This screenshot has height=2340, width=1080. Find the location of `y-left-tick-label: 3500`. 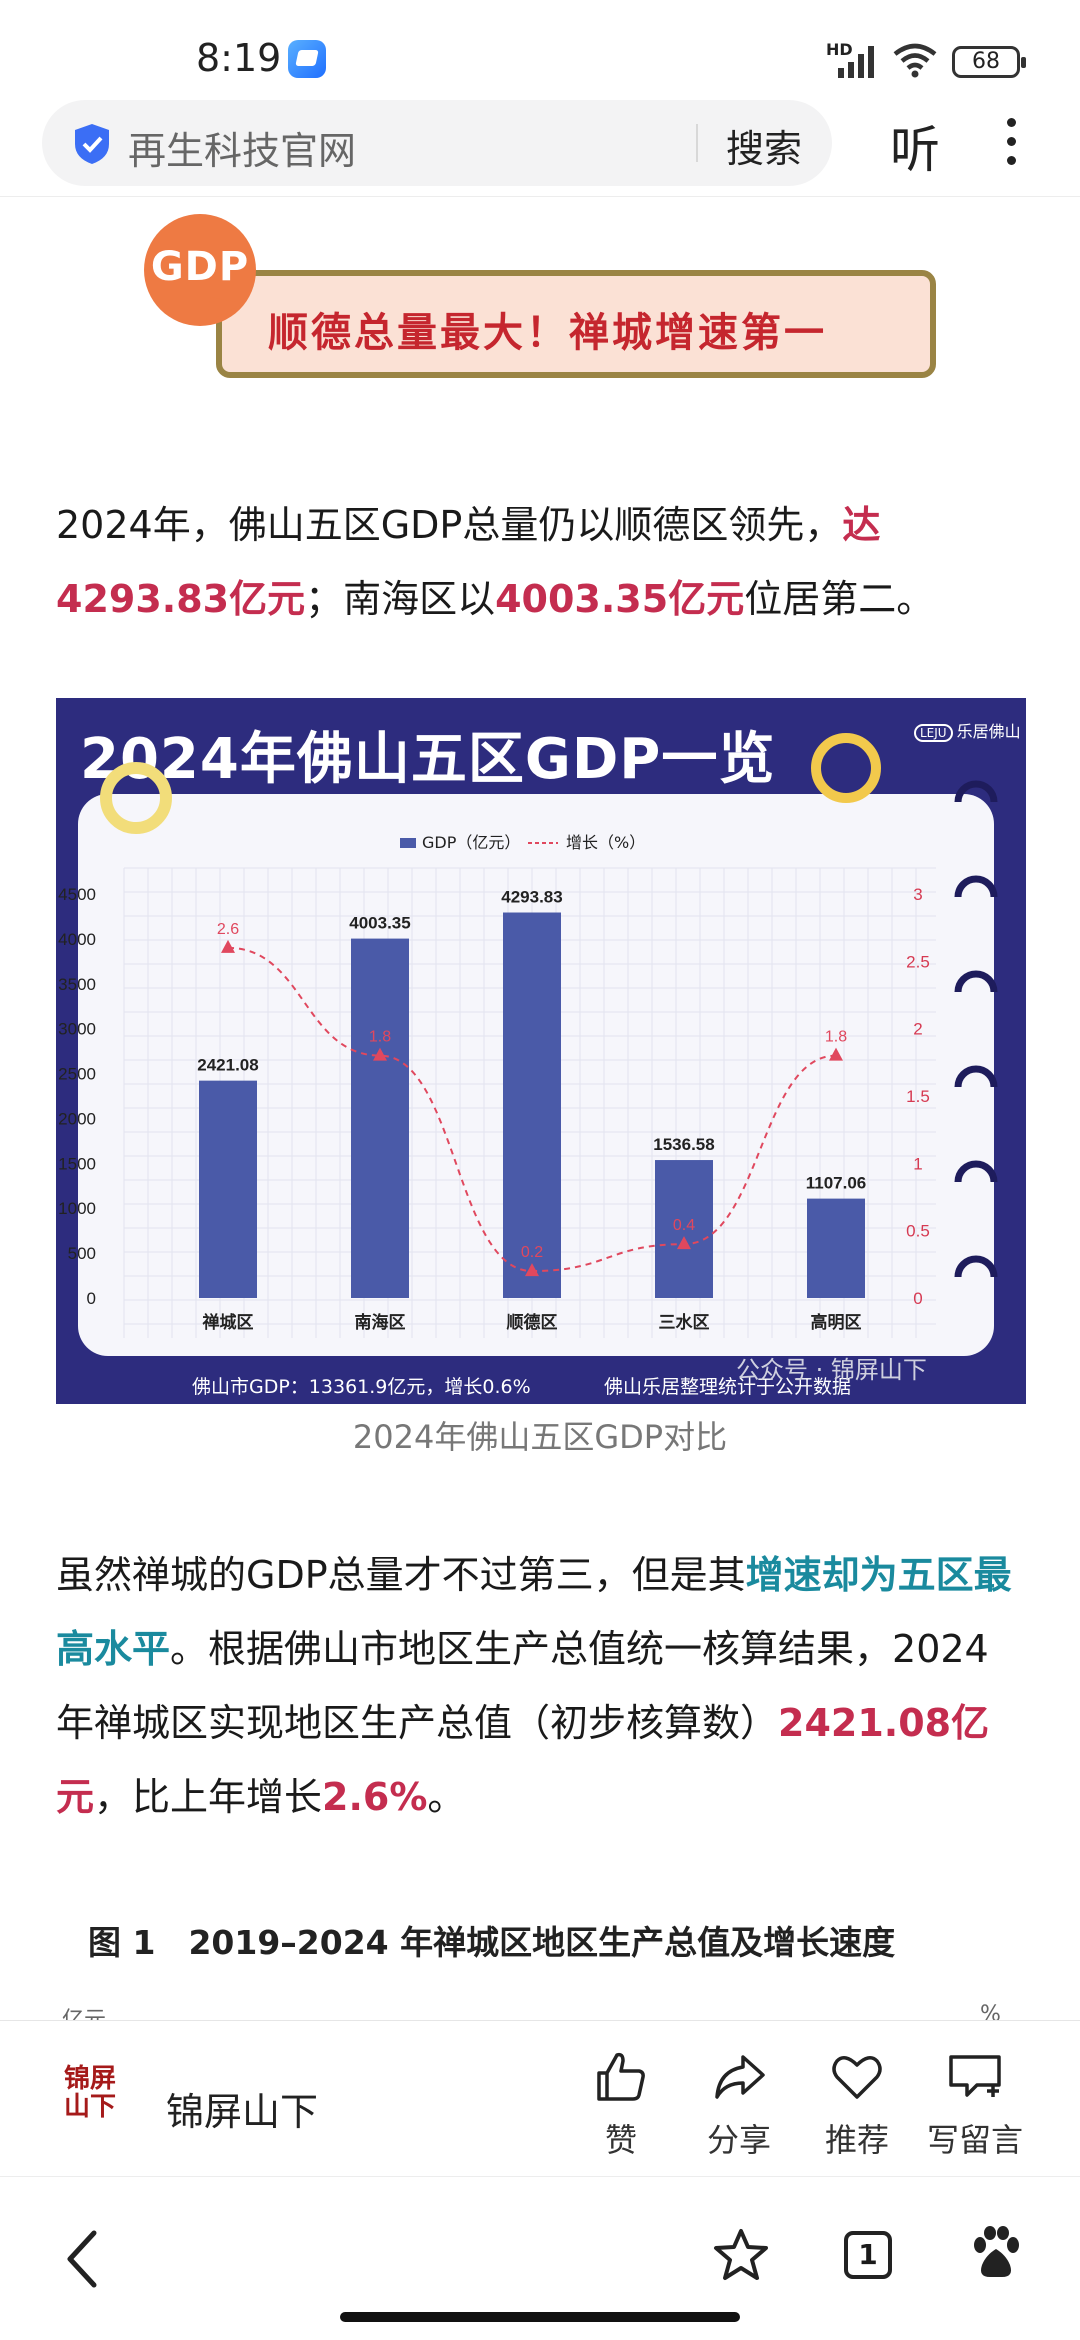

y-left-tick-label: 3500 is located at coordinates (77, 984).